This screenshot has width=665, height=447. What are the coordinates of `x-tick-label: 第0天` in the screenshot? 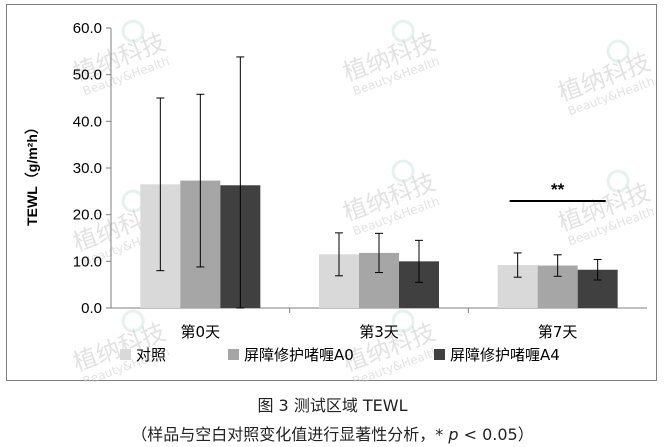 It's located at (201, 332).